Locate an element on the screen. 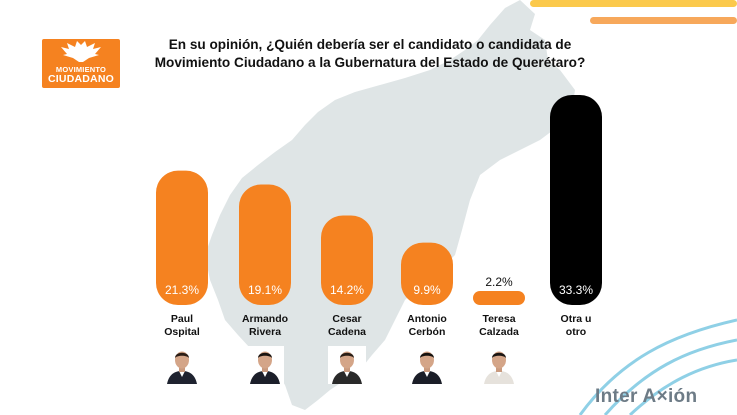  logo-line-2: CIUDADANO is located at coordinates (81, 79).